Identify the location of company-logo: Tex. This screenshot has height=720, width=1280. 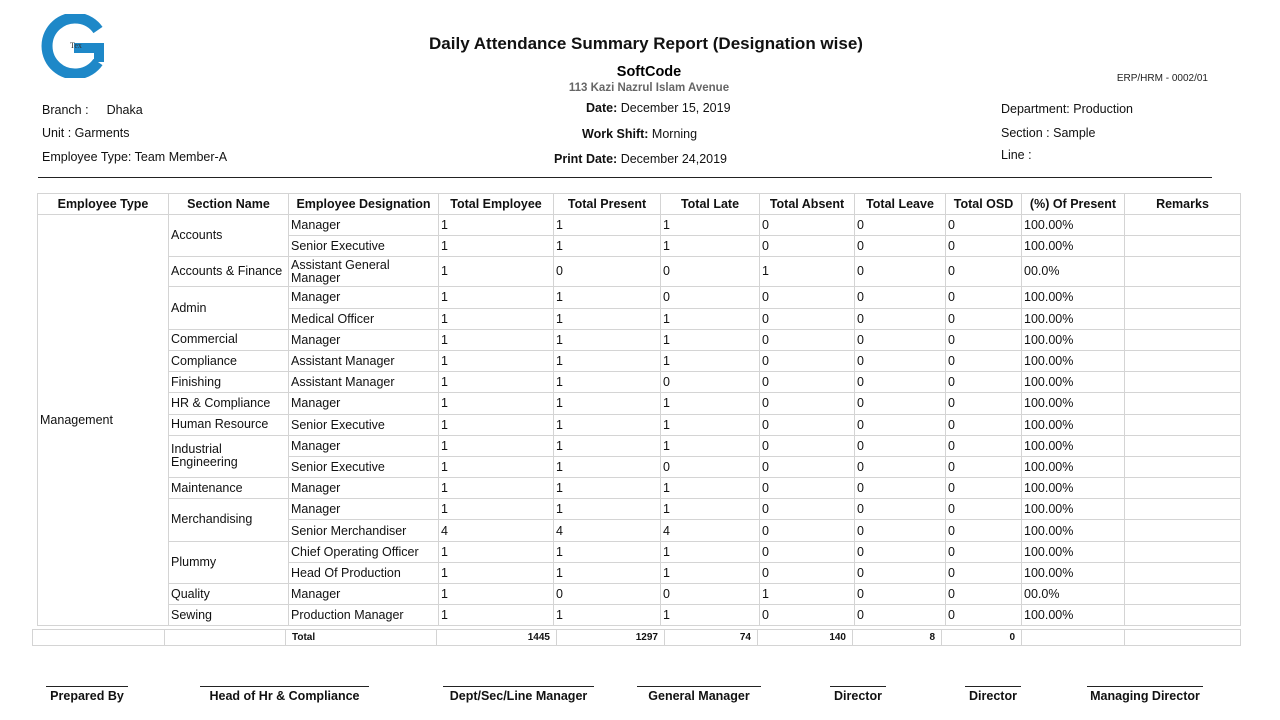
(74, 46).